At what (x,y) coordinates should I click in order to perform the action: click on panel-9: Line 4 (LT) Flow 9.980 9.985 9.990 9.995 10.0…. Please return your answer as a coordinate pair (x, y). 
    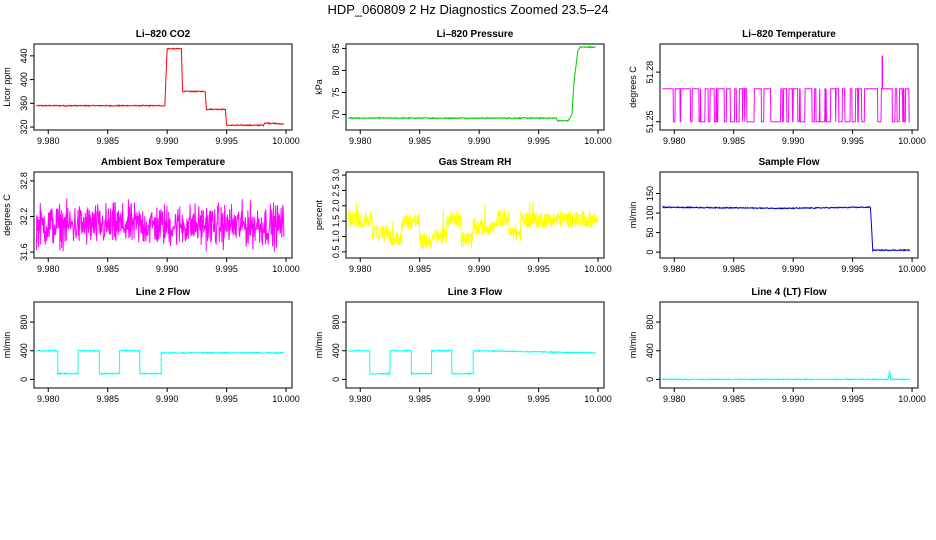
    Looking at the image, I should click on (777, 345).